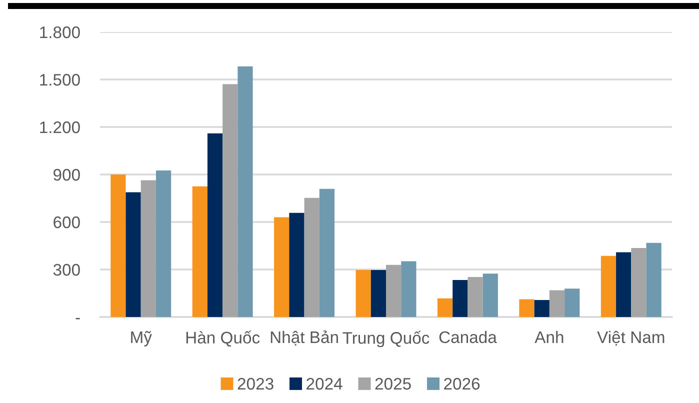  I want to click on legend-label: 2024, so click(324, 384).